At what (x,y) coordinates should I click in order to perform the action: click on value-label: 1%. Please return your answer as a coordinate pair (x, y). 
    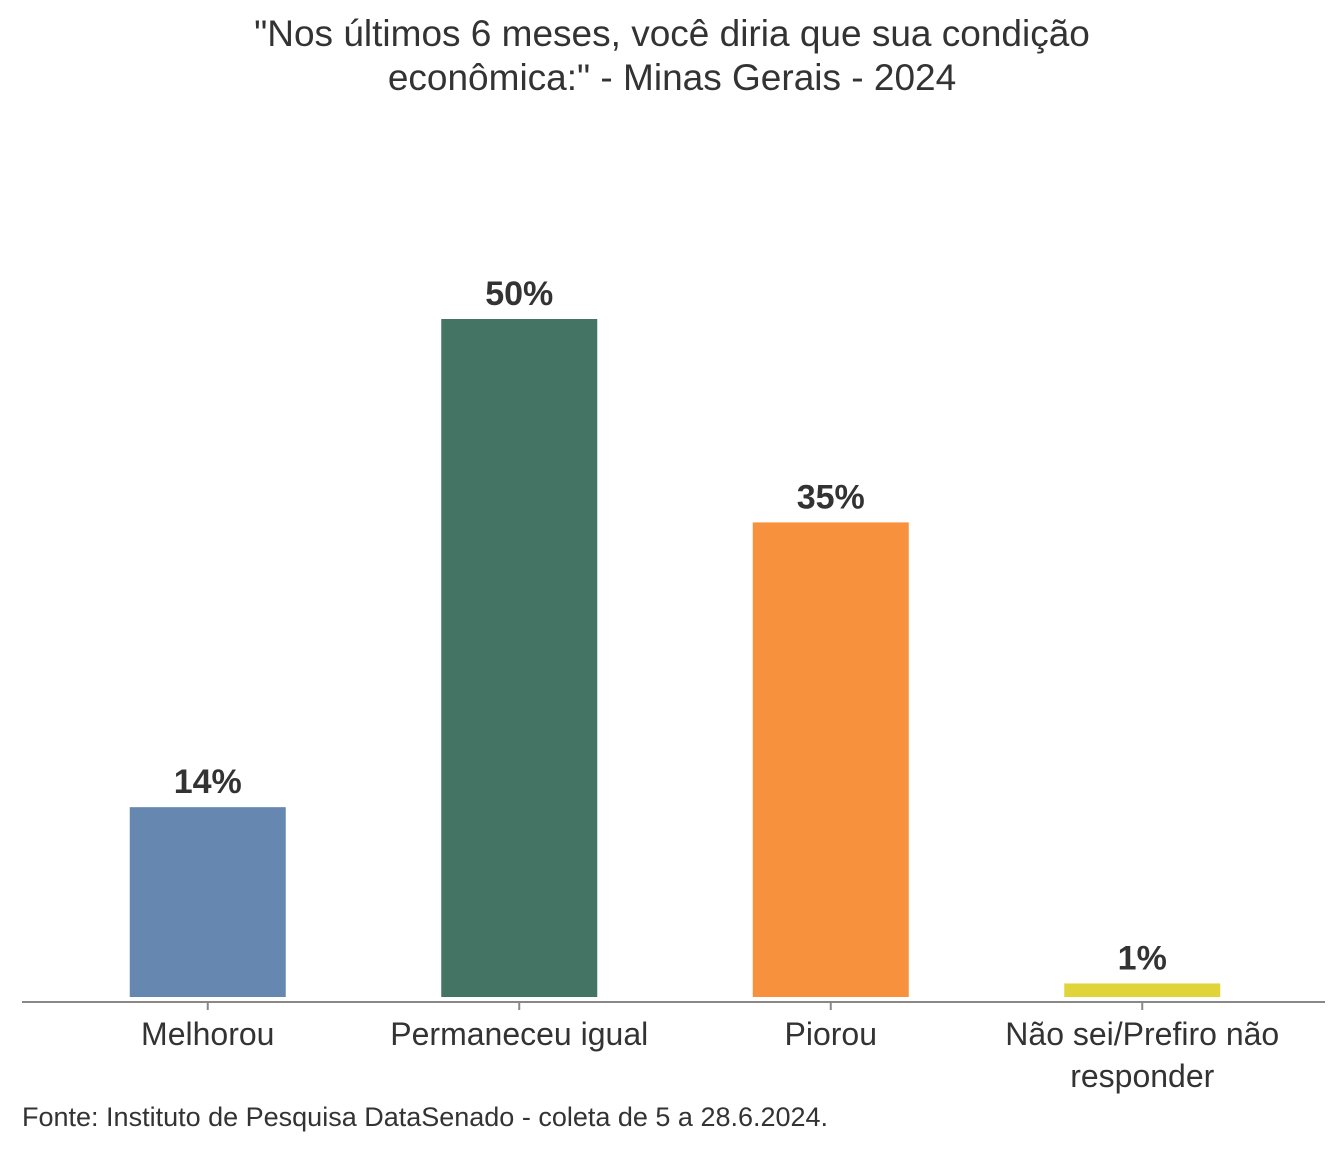
    Looking at the image, I should click on (1142, 958).